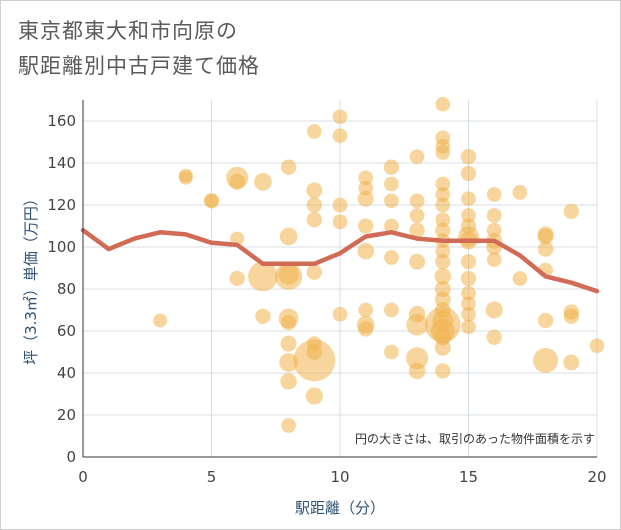 Image resolution: width=621 pixels, height=530 pixels. What do you see at coordinates (83, 477) in the screenshot?
I see `x-tick-label: 0` at bounding box center [83, 477].